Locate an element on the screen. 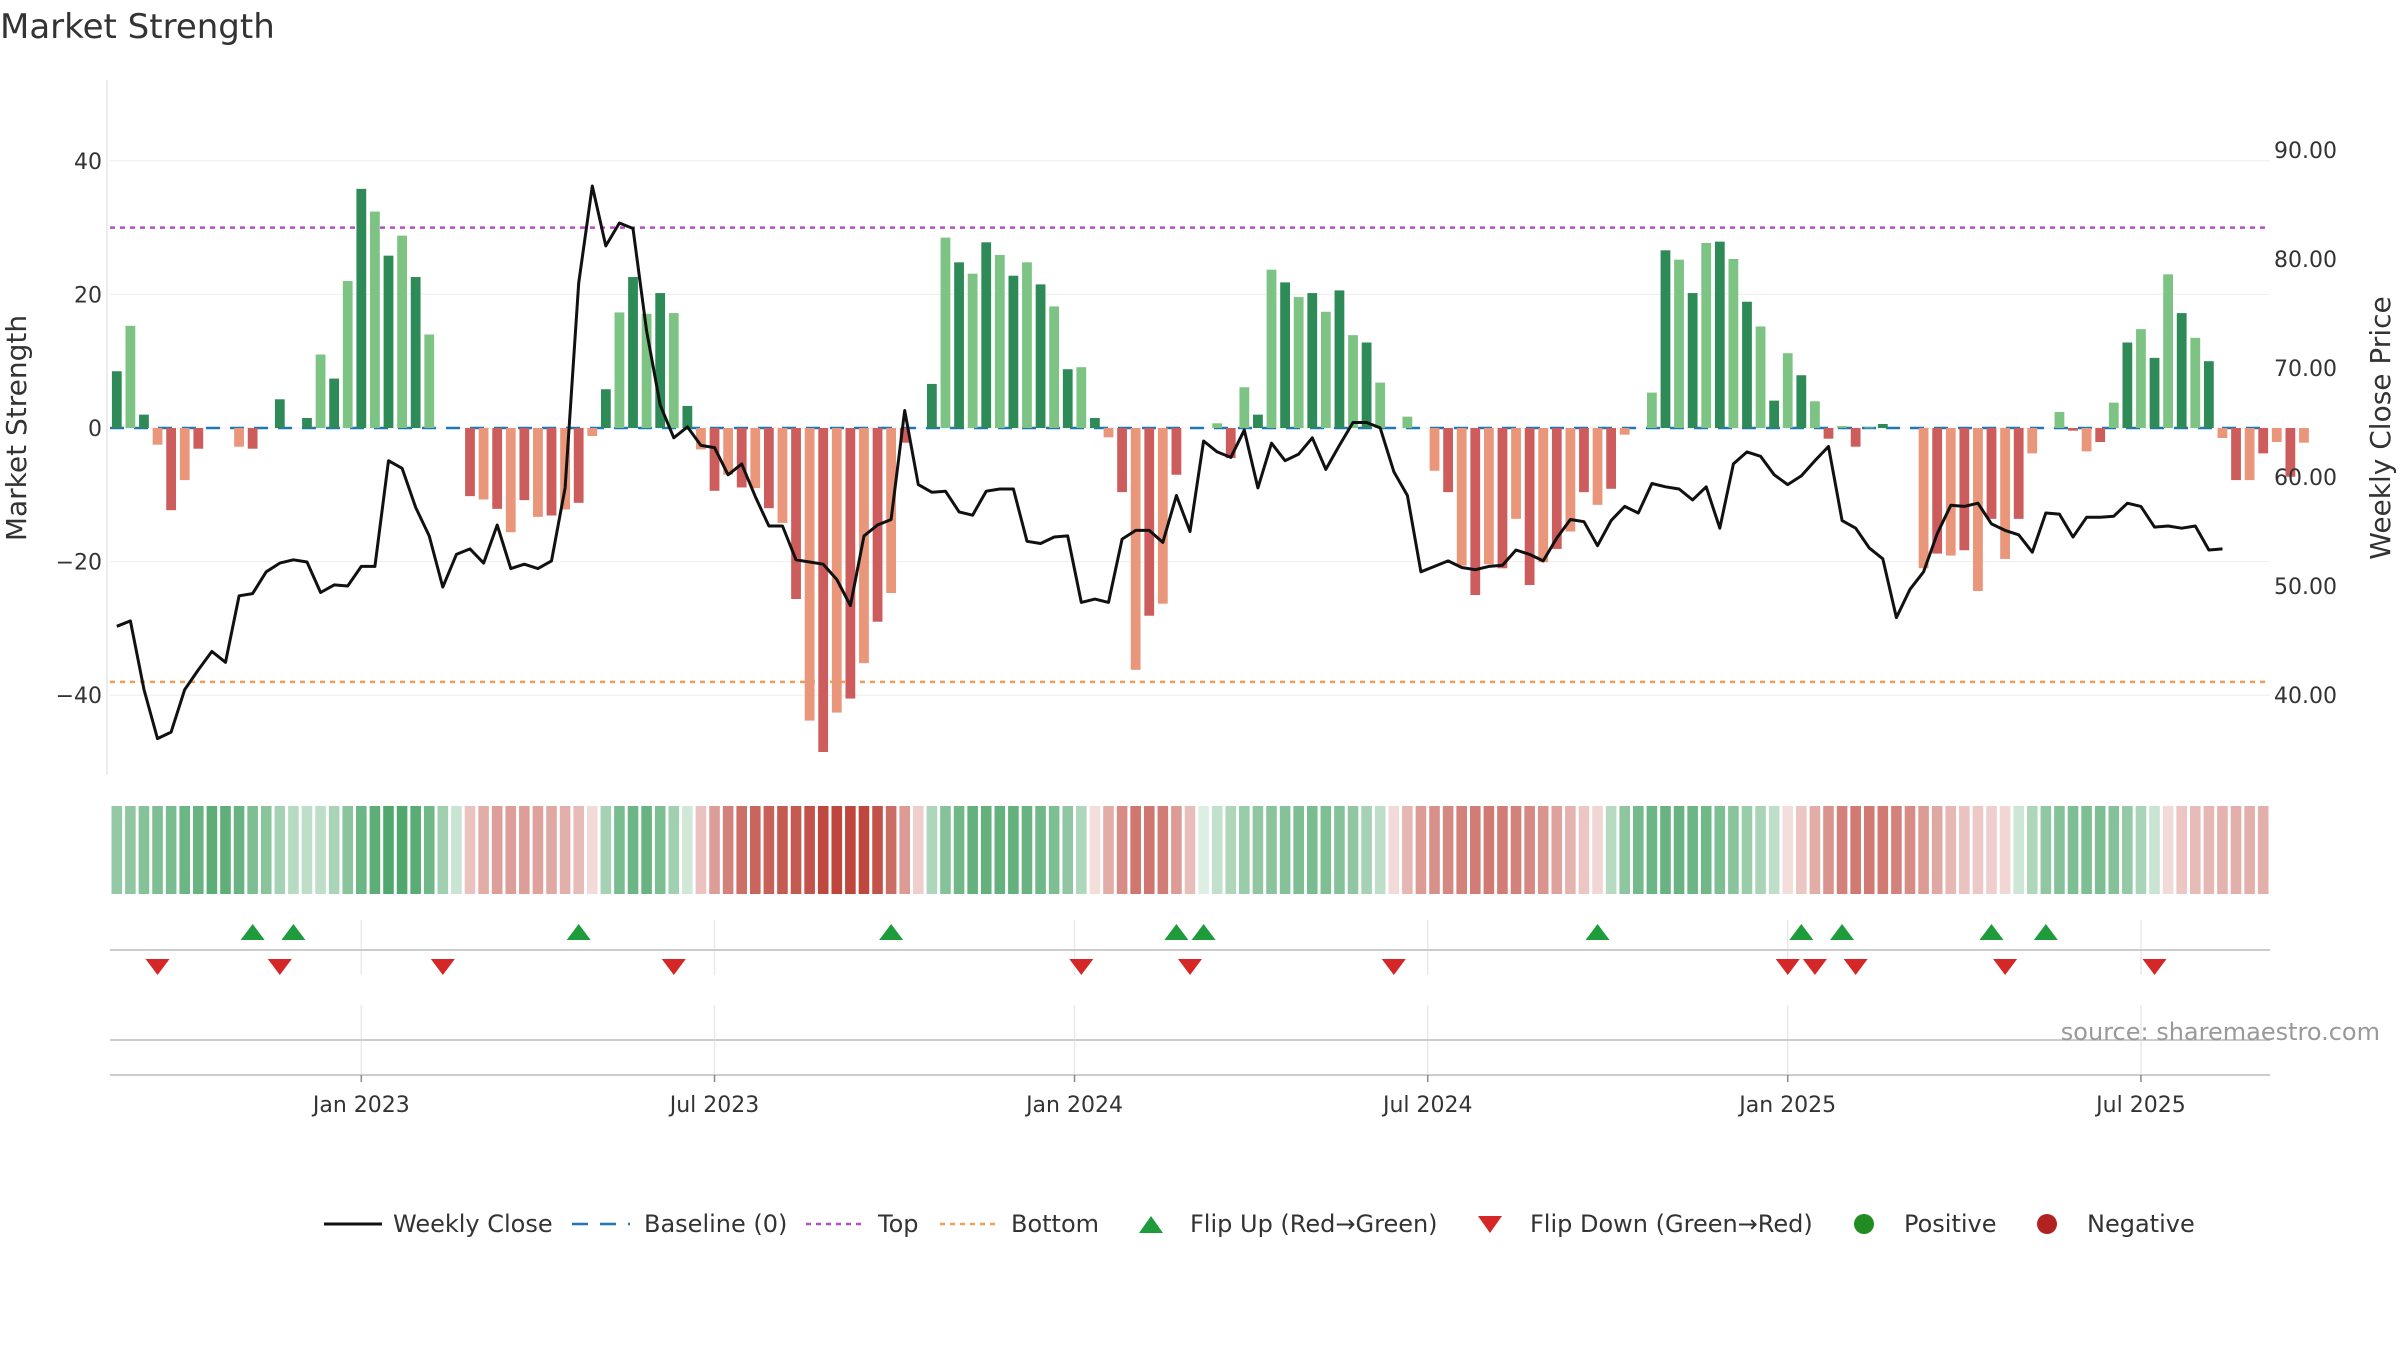 This screenshot has height=1350, width=2400. legend-label: Top is located at coordinates (898, 1224).